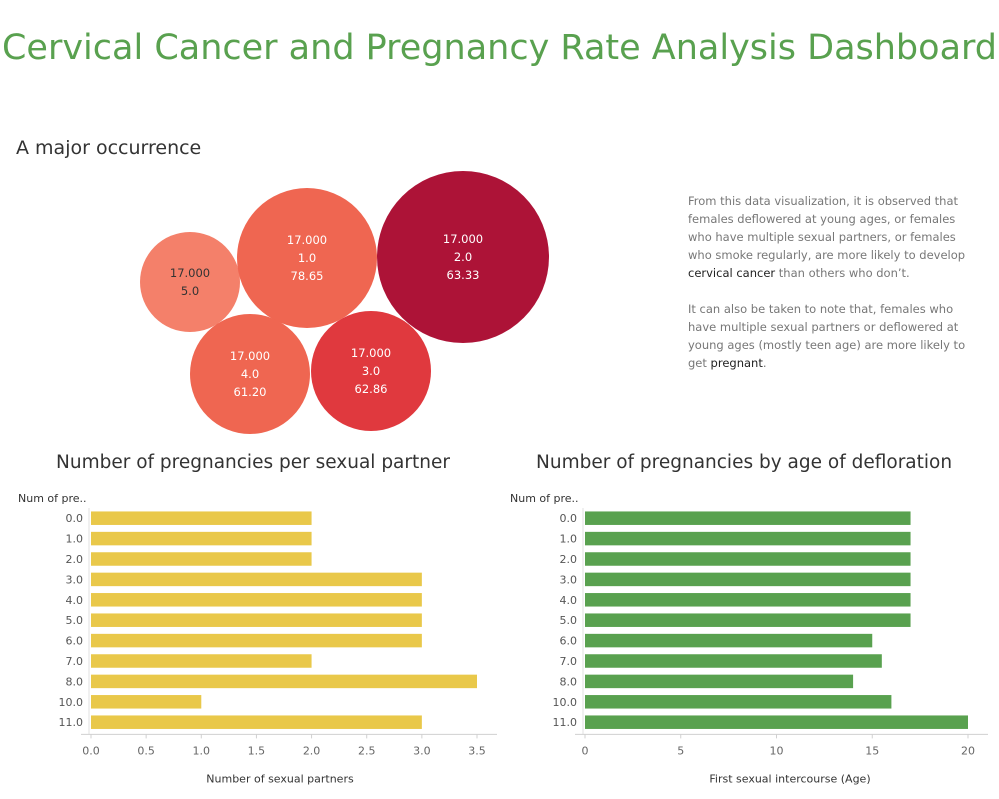 This screenshot has height=799, width=999. I want to click on x-tick-label: 0.0, so click(91, 750).